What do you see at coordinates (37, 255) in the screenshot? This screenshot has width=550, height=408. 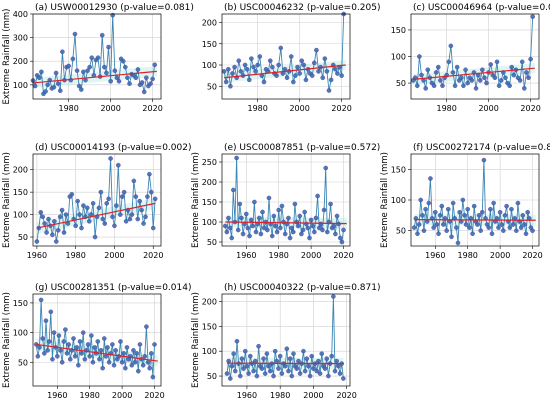 I see `x-tick-label: 1960` at bounding box center [37, 255].